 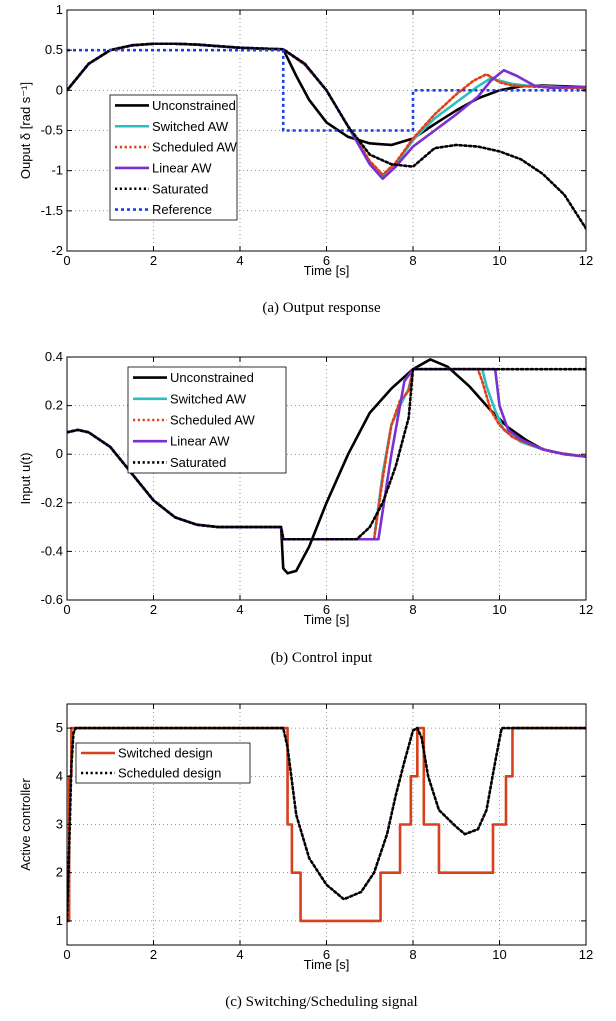 I want to click on figure-caption: (a) Output response, so click(x=321, y=308).